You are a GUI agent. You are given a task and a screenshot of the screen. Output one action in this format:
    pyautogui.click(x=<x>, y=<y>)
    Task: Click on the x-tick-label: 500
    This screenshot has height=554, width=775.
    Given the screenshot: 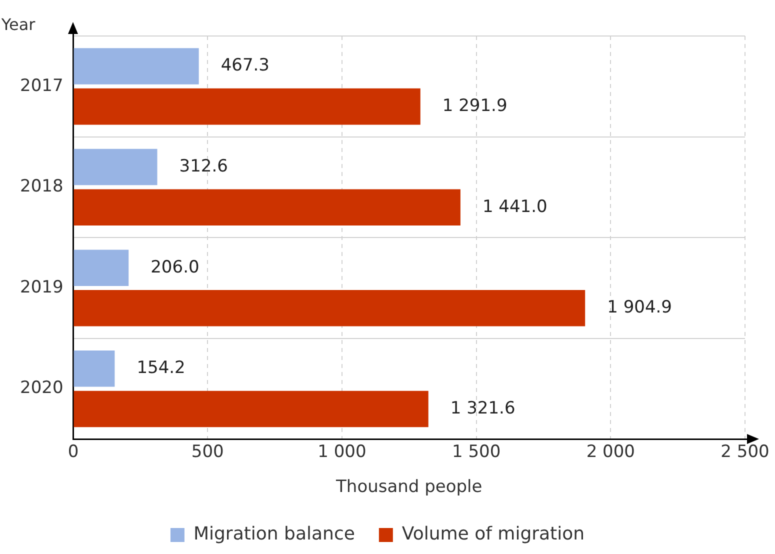 What is the action you would take?
    pyautogui.click(x=207, y=452)
    